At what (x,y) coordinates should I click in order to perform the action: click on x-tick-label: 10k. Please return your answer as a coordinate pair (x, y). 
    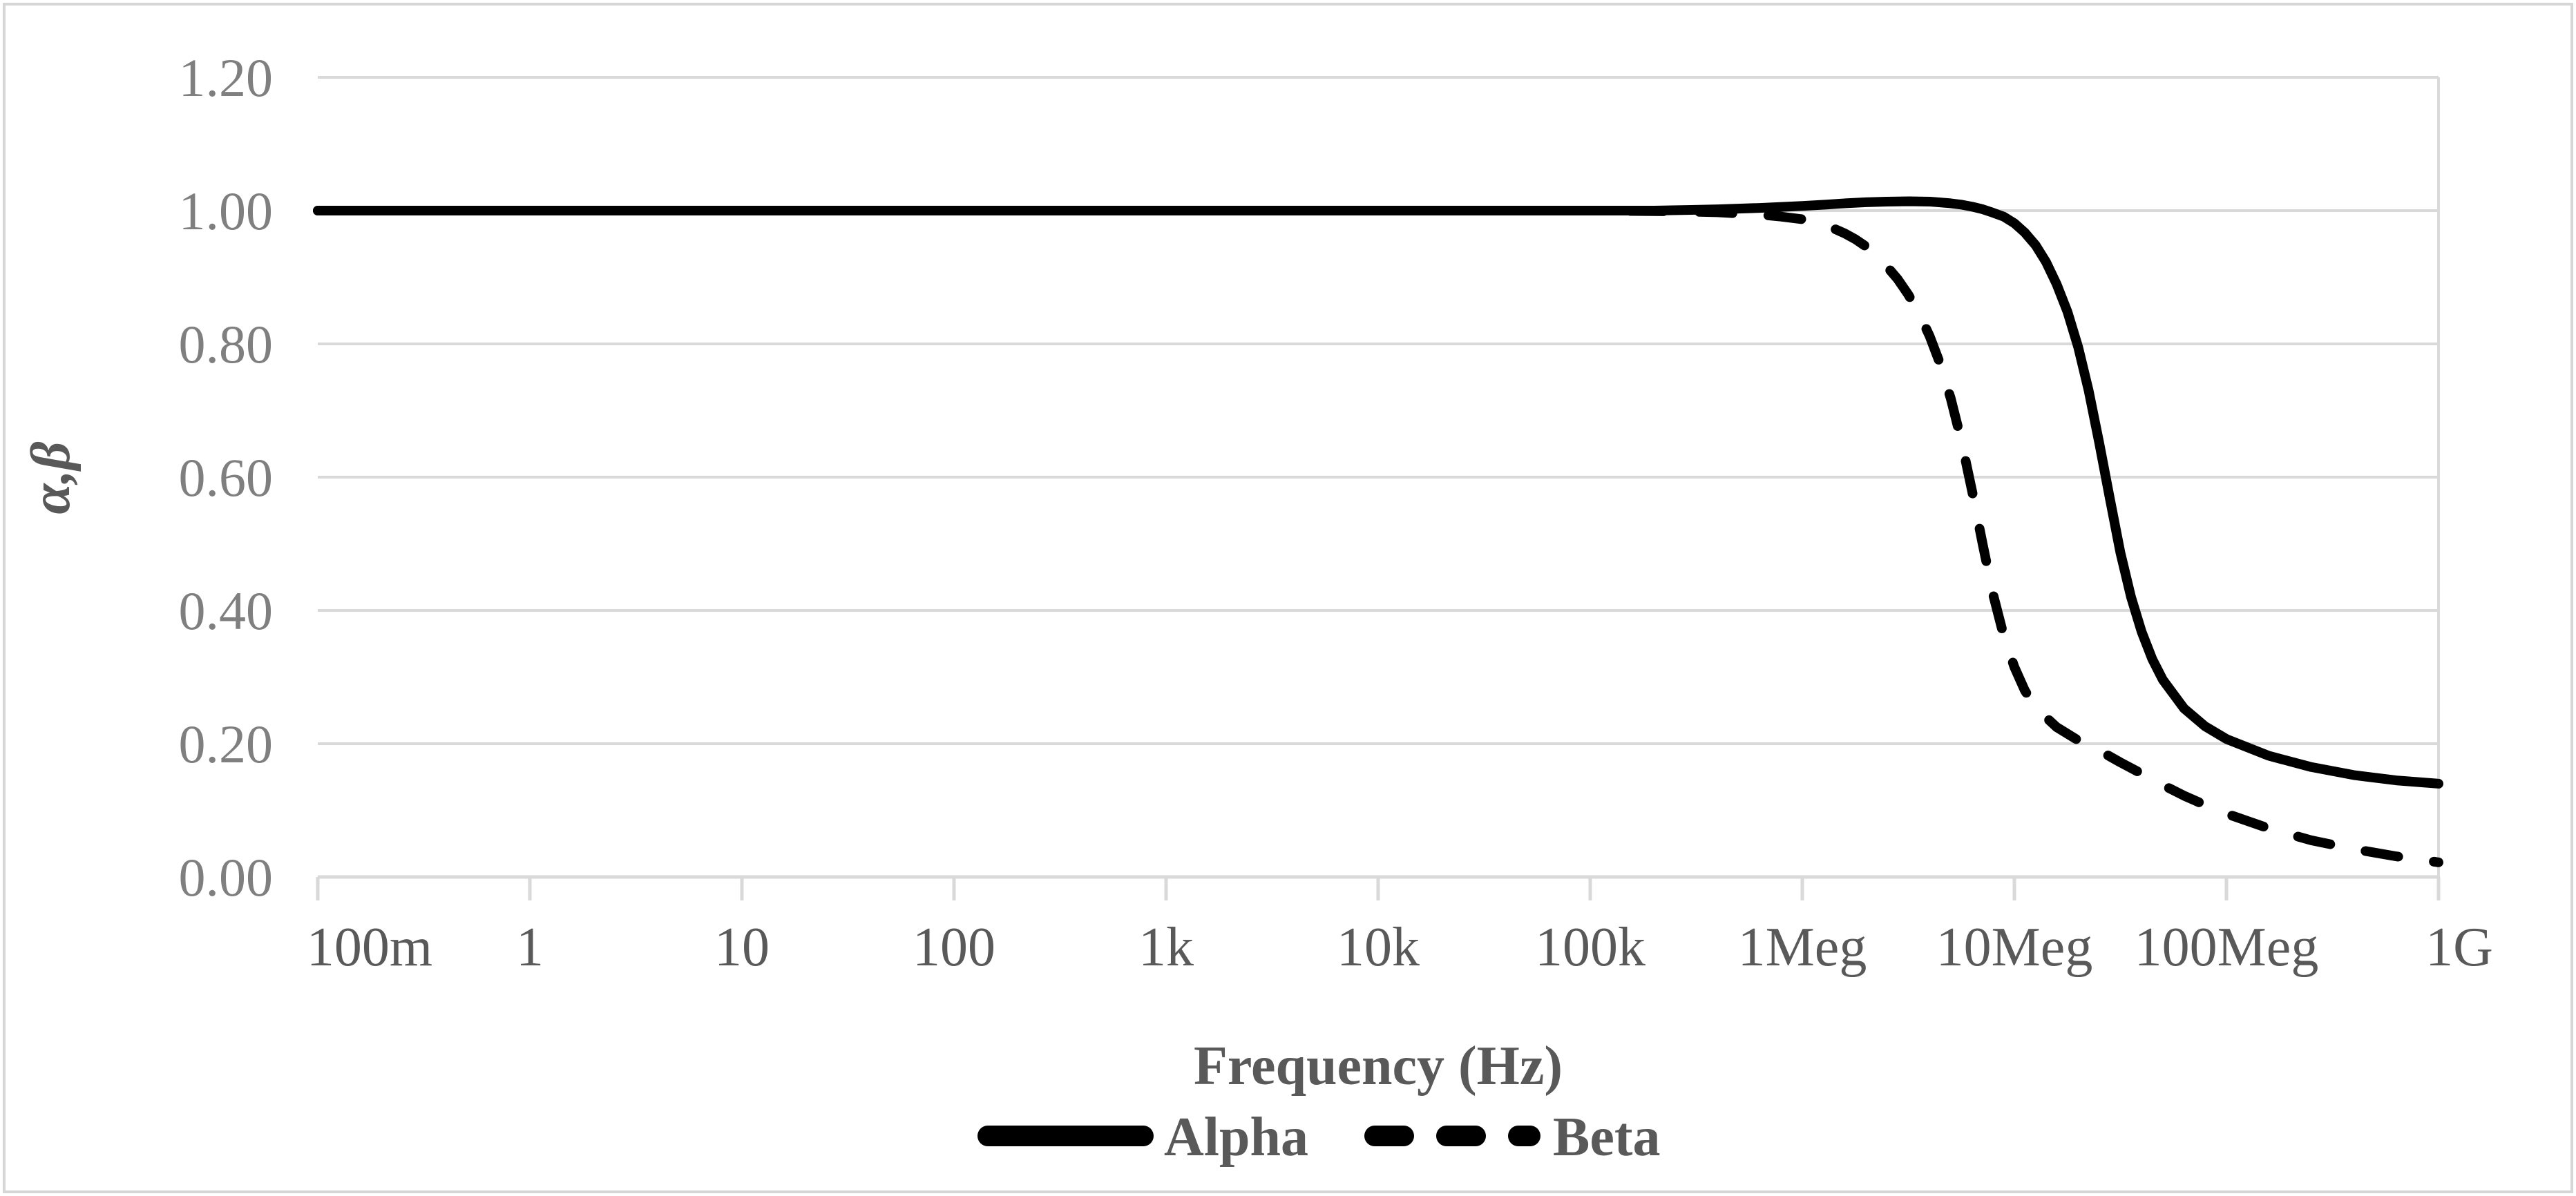
    Looking at the image, I should click on (1378, 947).